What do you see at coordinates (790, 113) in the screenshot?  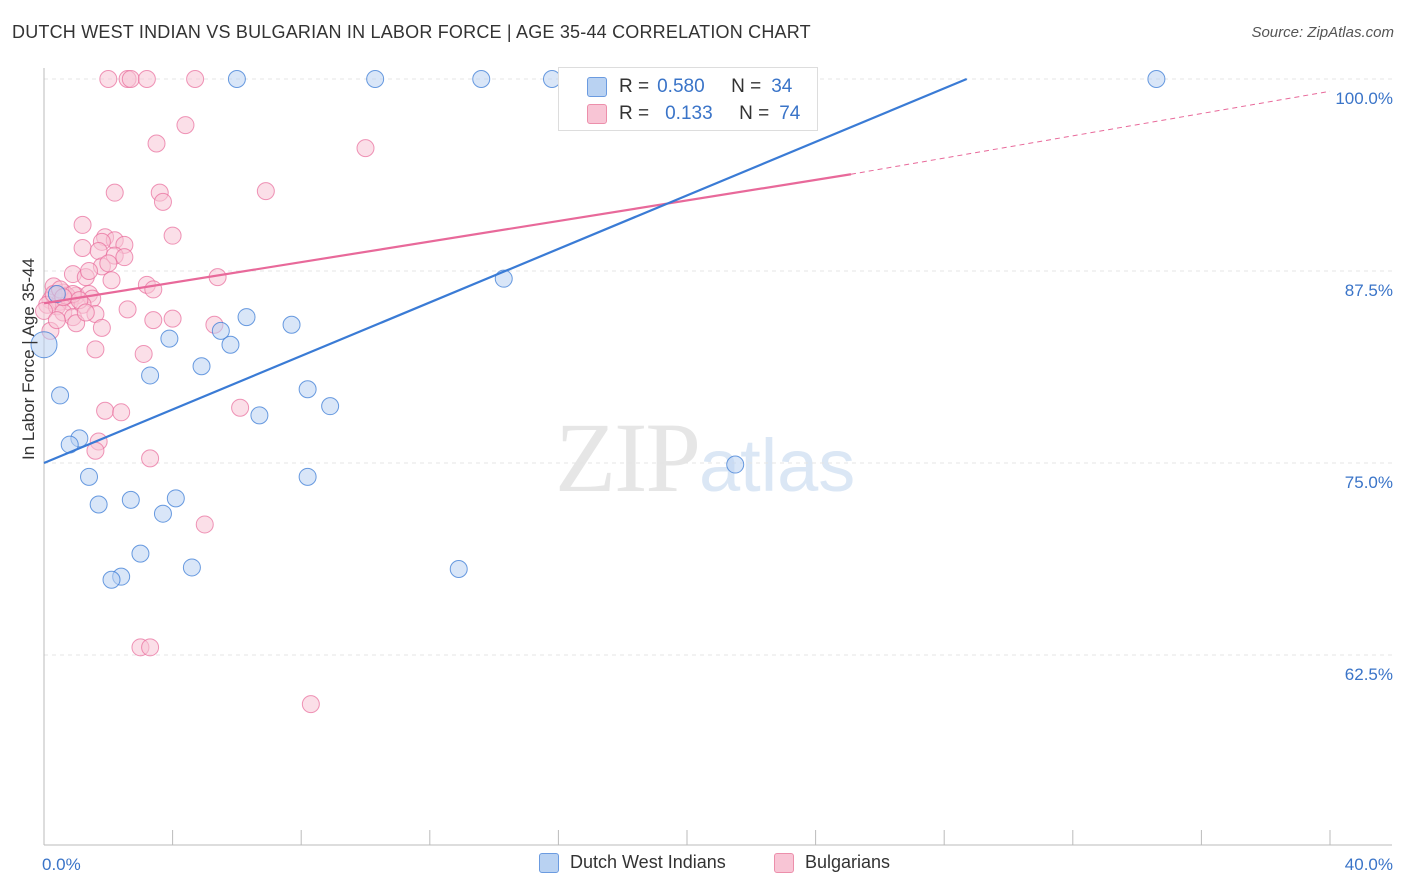 I see `legend-n-value: 74` at bounding box center [790, 113].